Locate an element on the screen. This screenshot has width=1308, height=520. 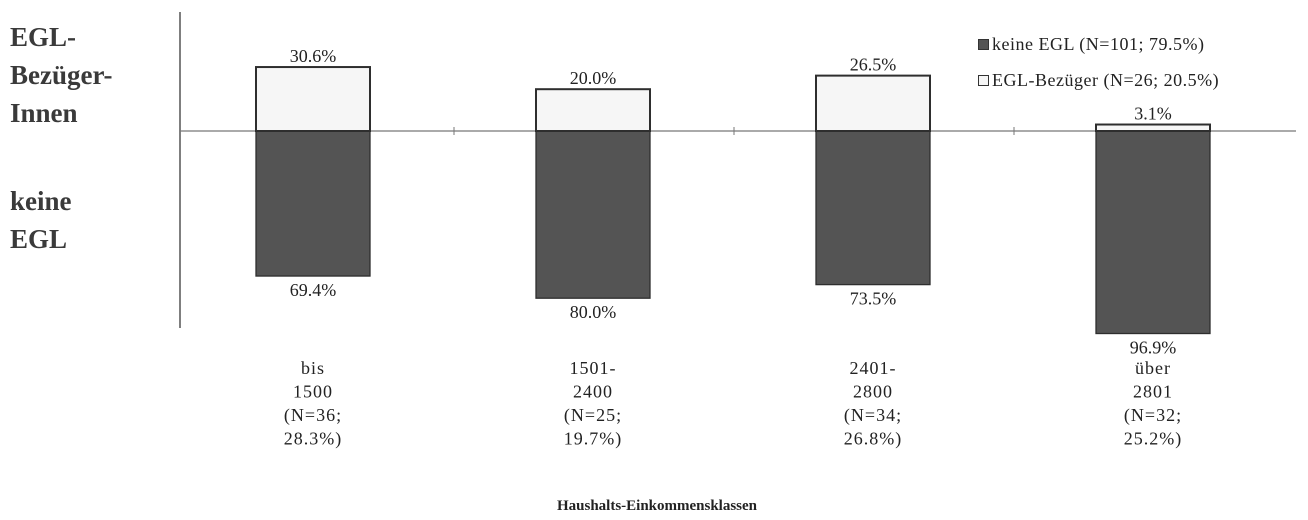
y-axis-label-top: EGL- Bezüger- Innen is located at coordinates (61, 75).